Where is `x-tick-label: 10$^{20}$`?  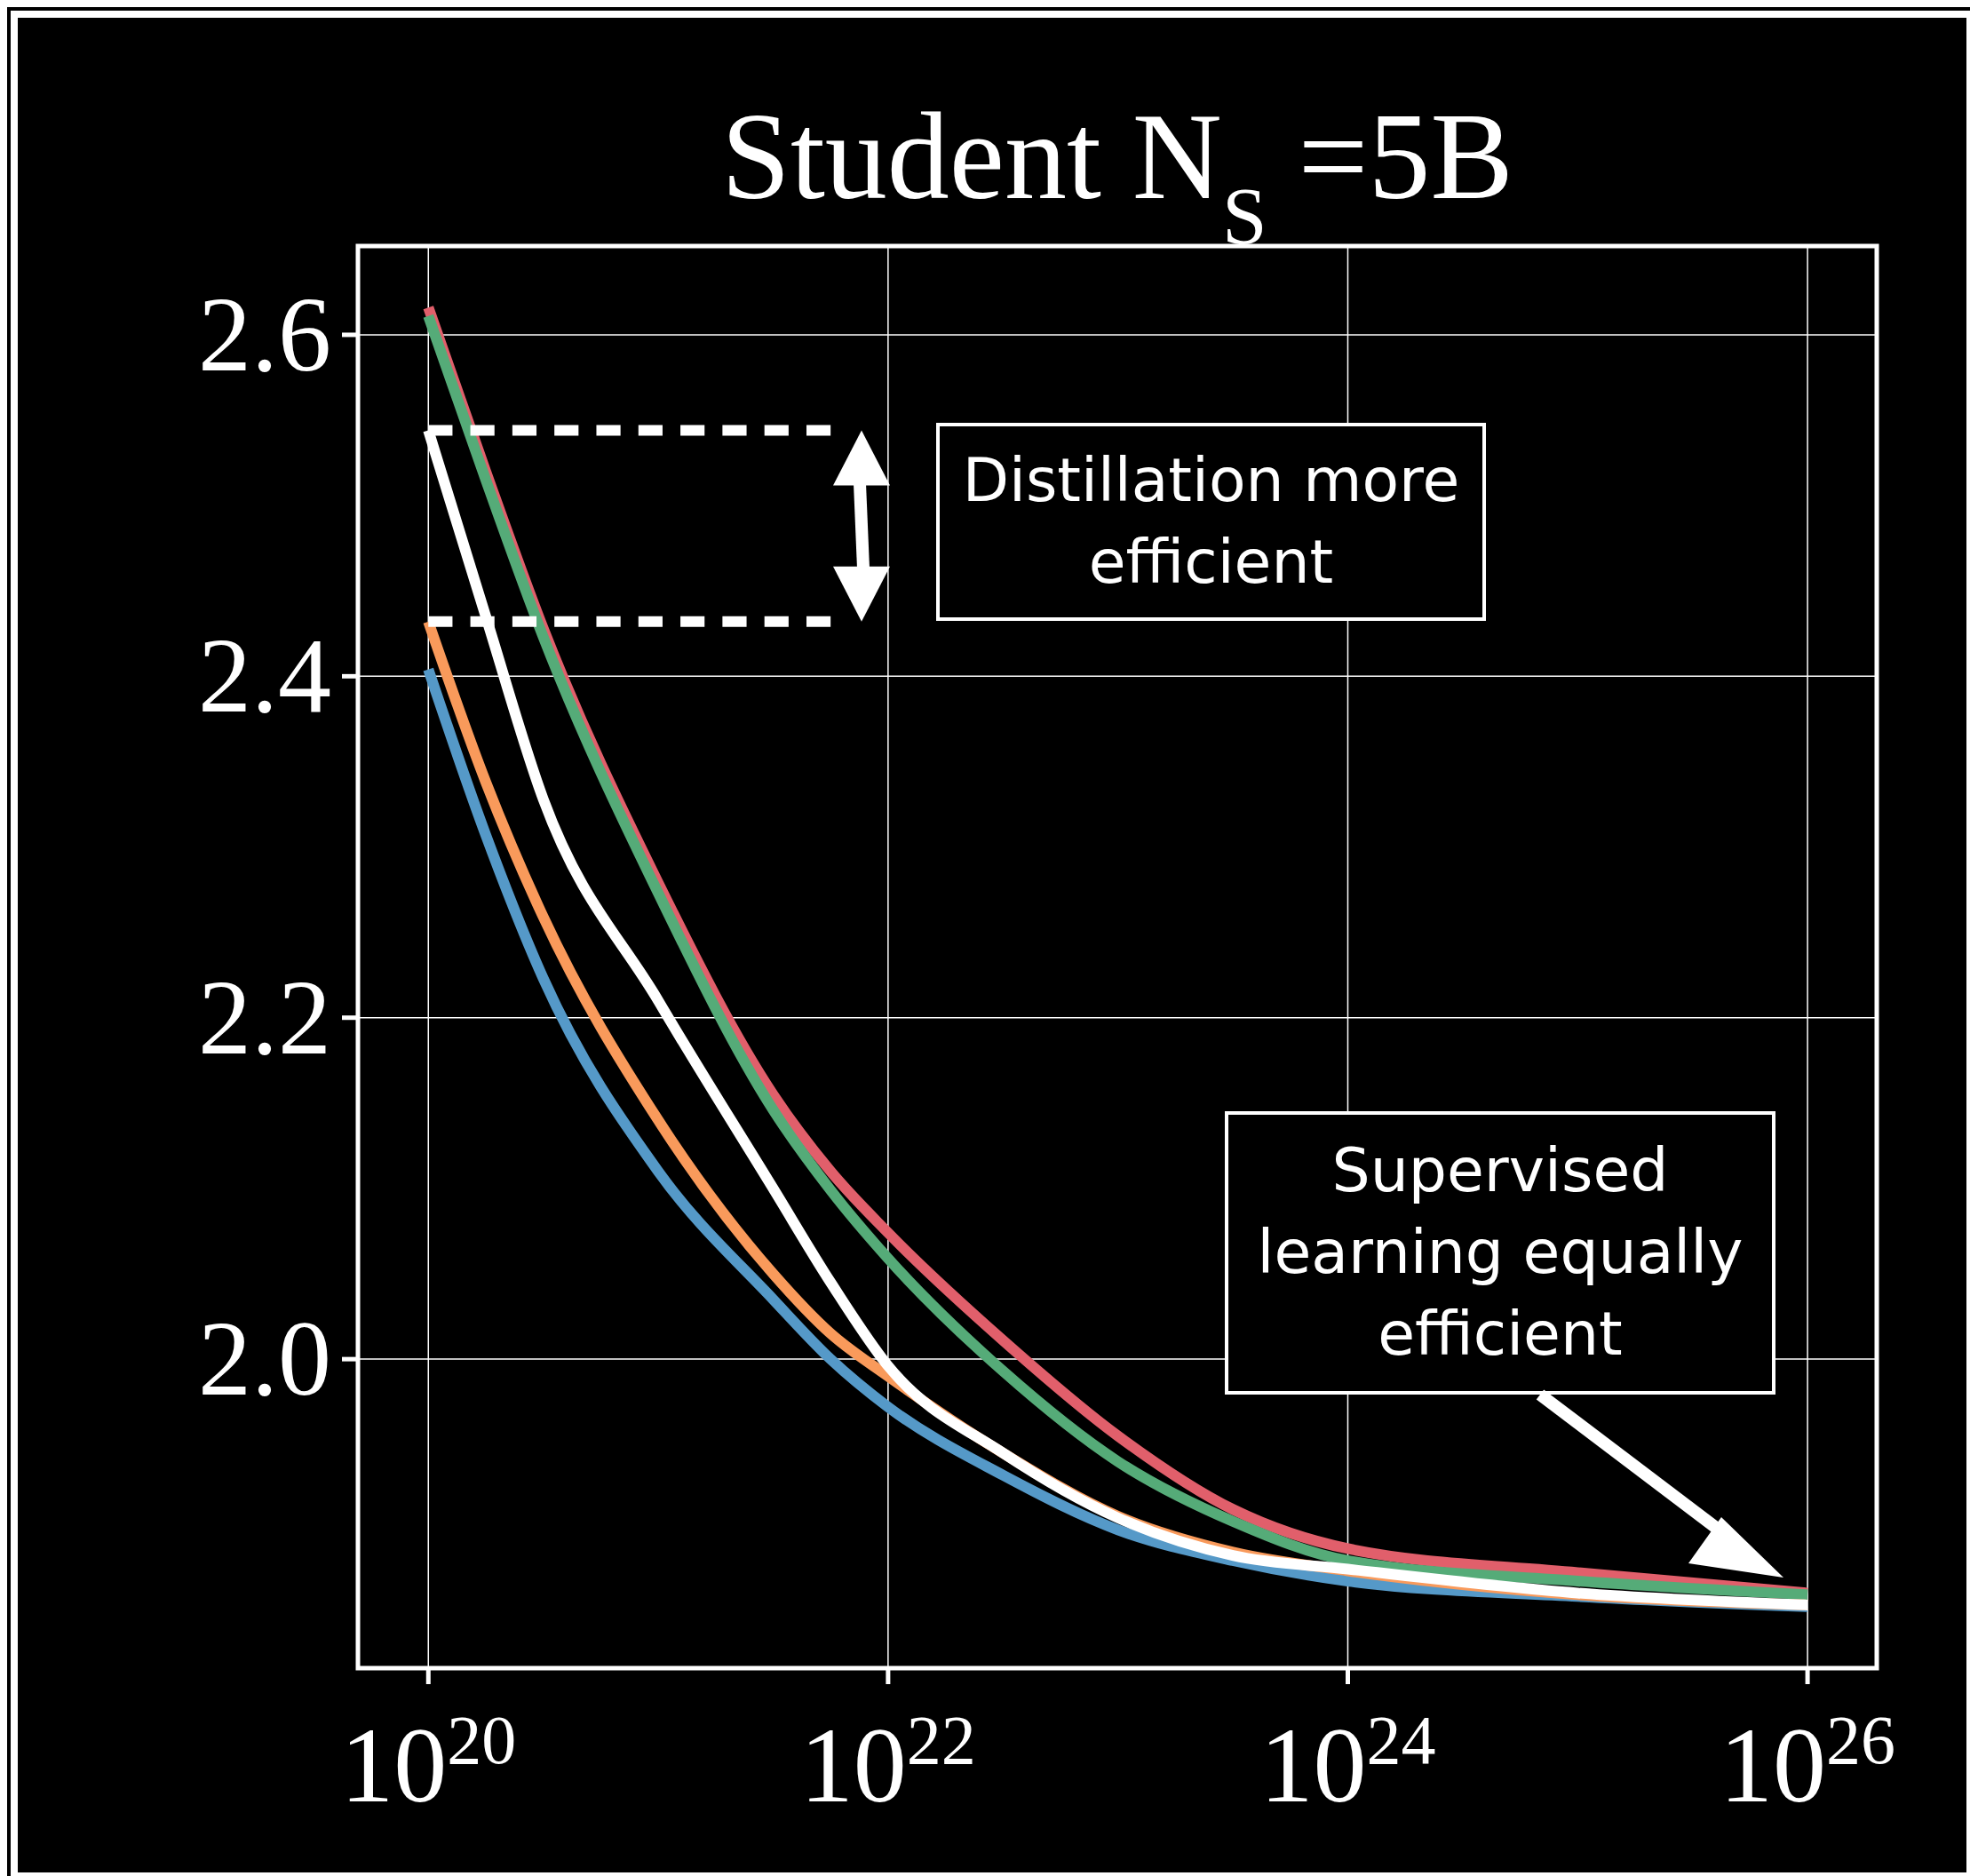 x-tick-label: 10$^{20}$ is located at coordinates (428, 1762).